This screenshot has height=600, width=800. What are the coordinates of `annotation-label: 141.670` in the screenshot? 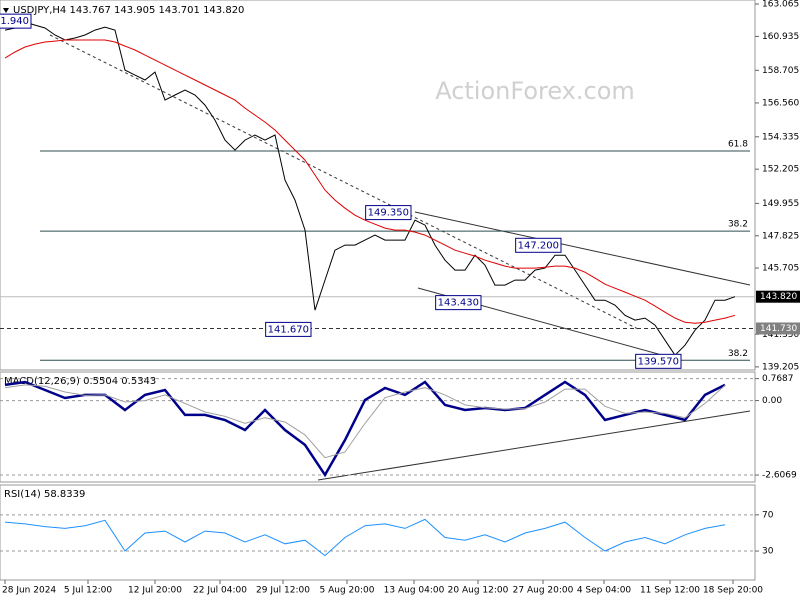 It's located at (288, 329).